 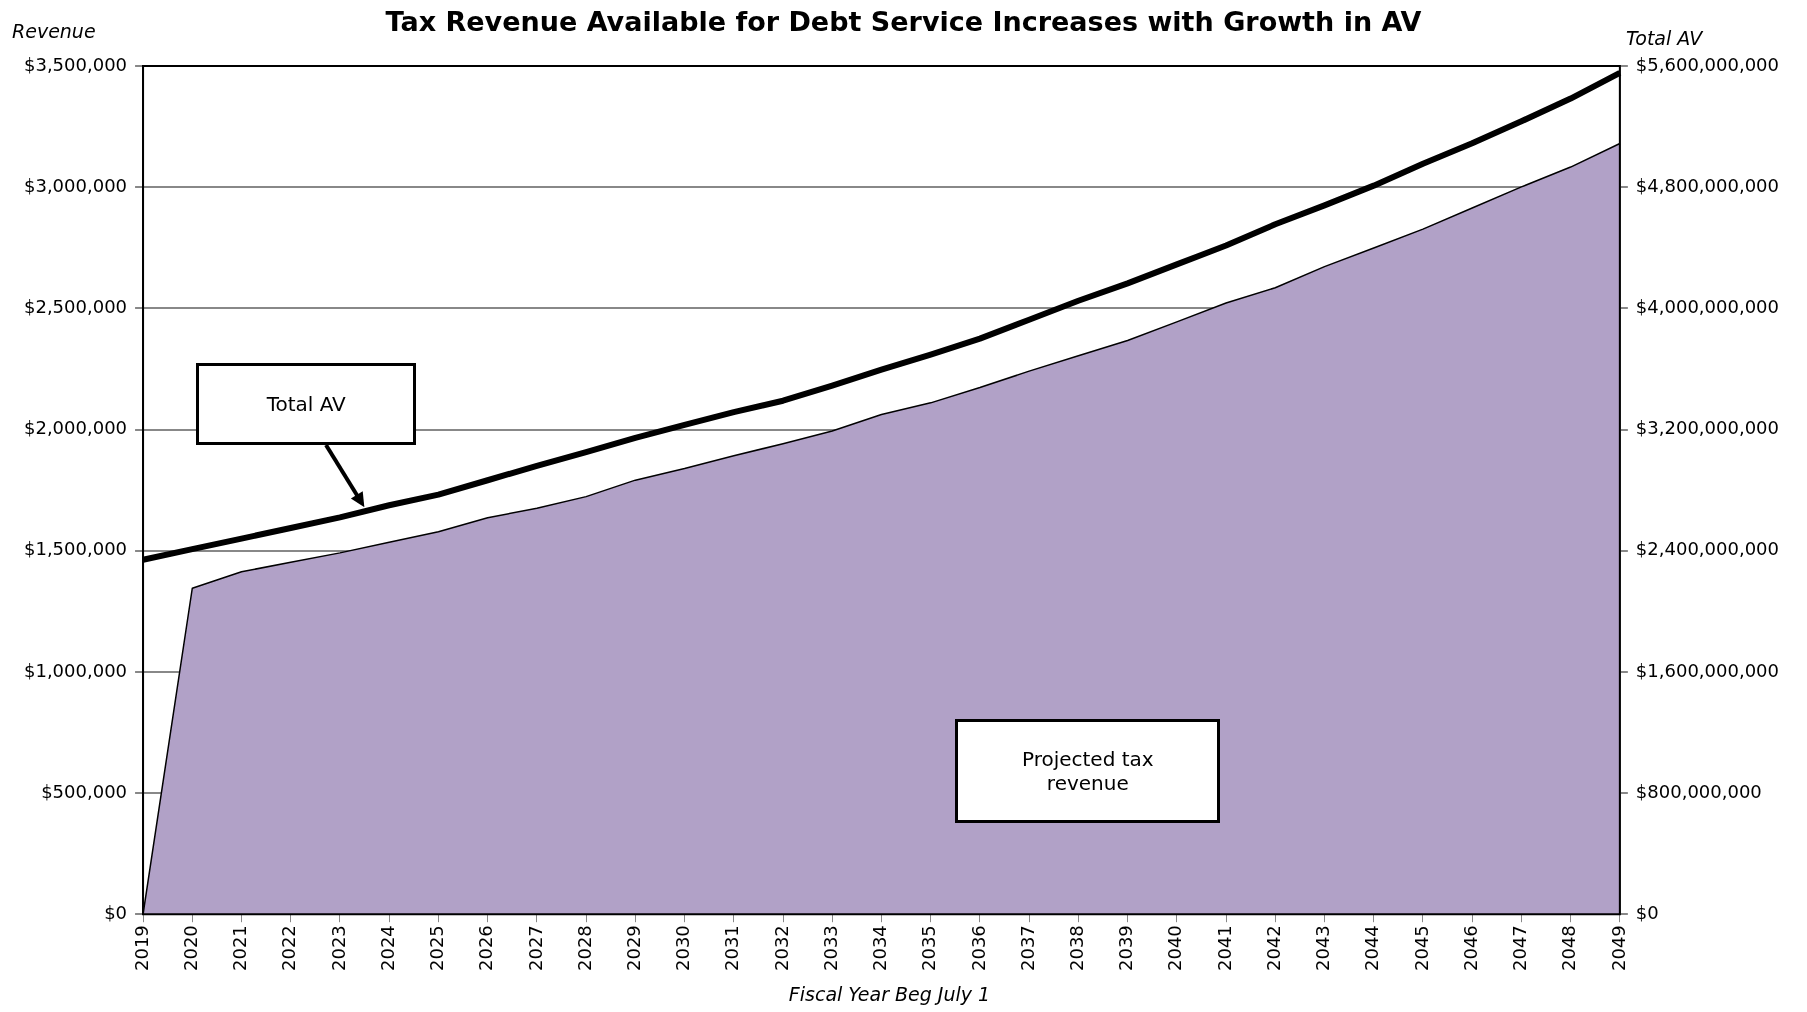 I want to click on y2-tick-label: $1,600,000,000, so click(x=1707, y=670).